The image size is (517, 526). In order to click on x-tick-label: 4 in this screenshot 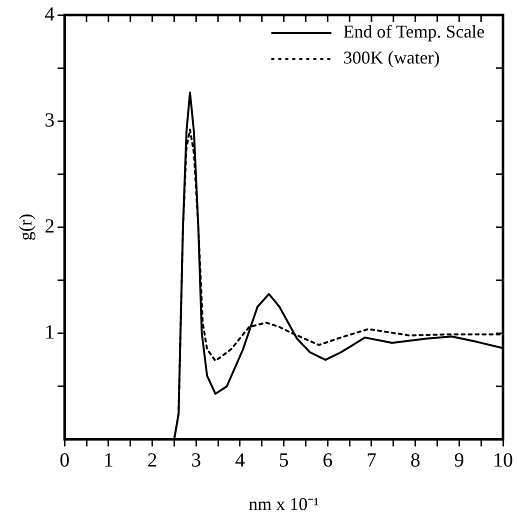, I will do `click(239, 461)`.